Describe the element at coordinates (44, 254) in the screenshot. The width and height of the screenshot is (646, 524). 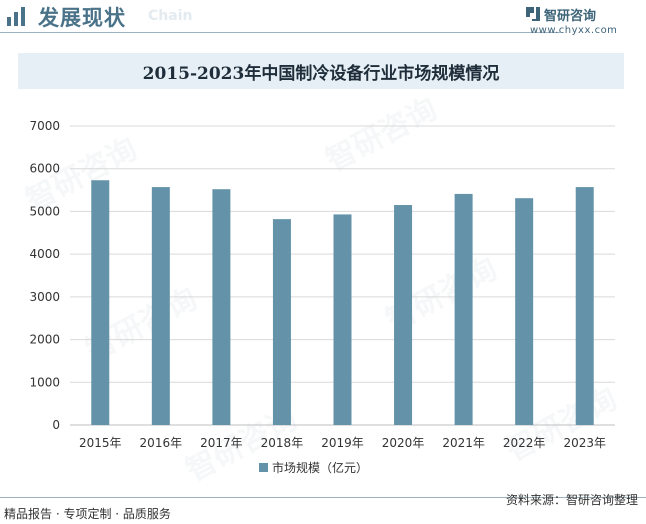
I see `y-tick-label: 4000` at that location.